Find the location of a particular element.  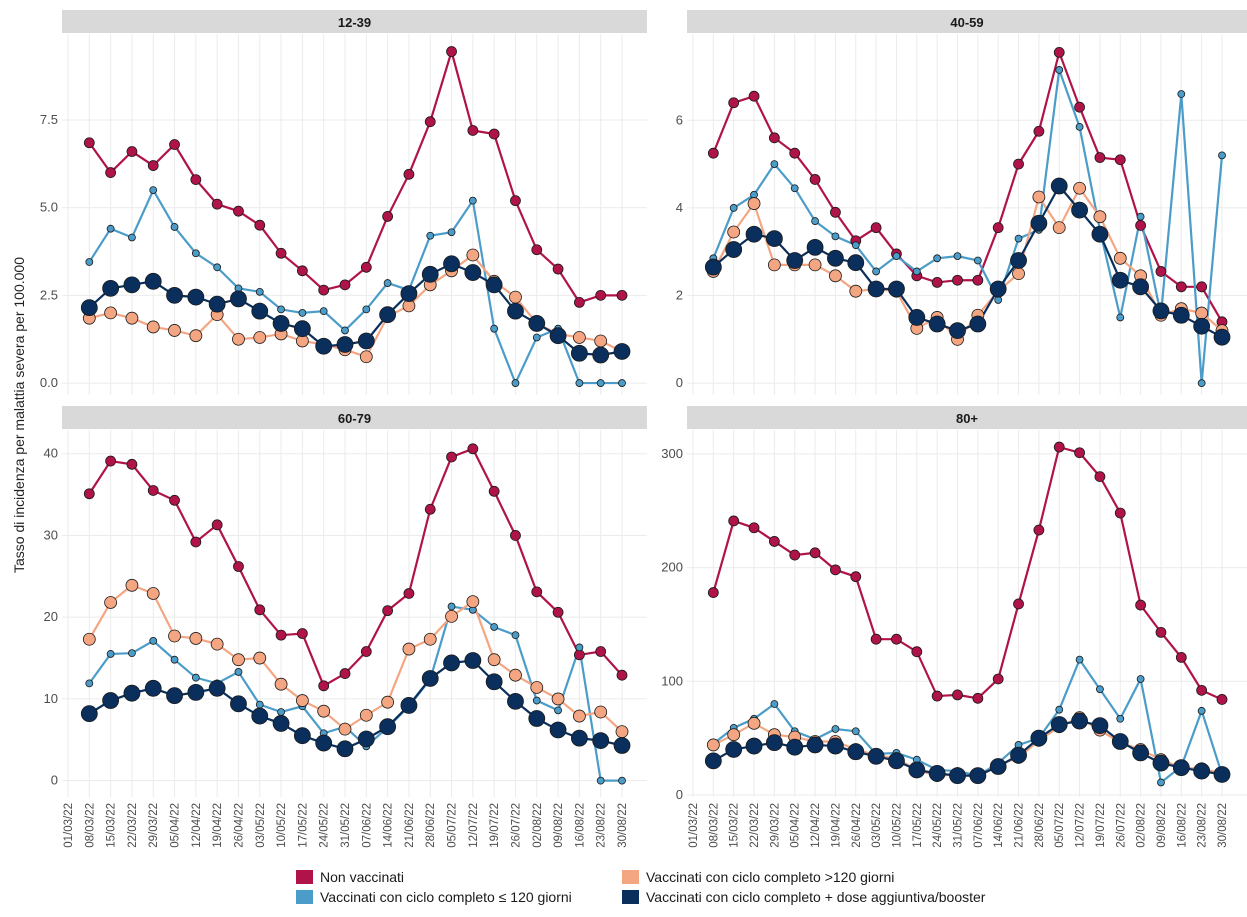

x-tick-label: 22/03/22 is located at coordinates (133, 825).